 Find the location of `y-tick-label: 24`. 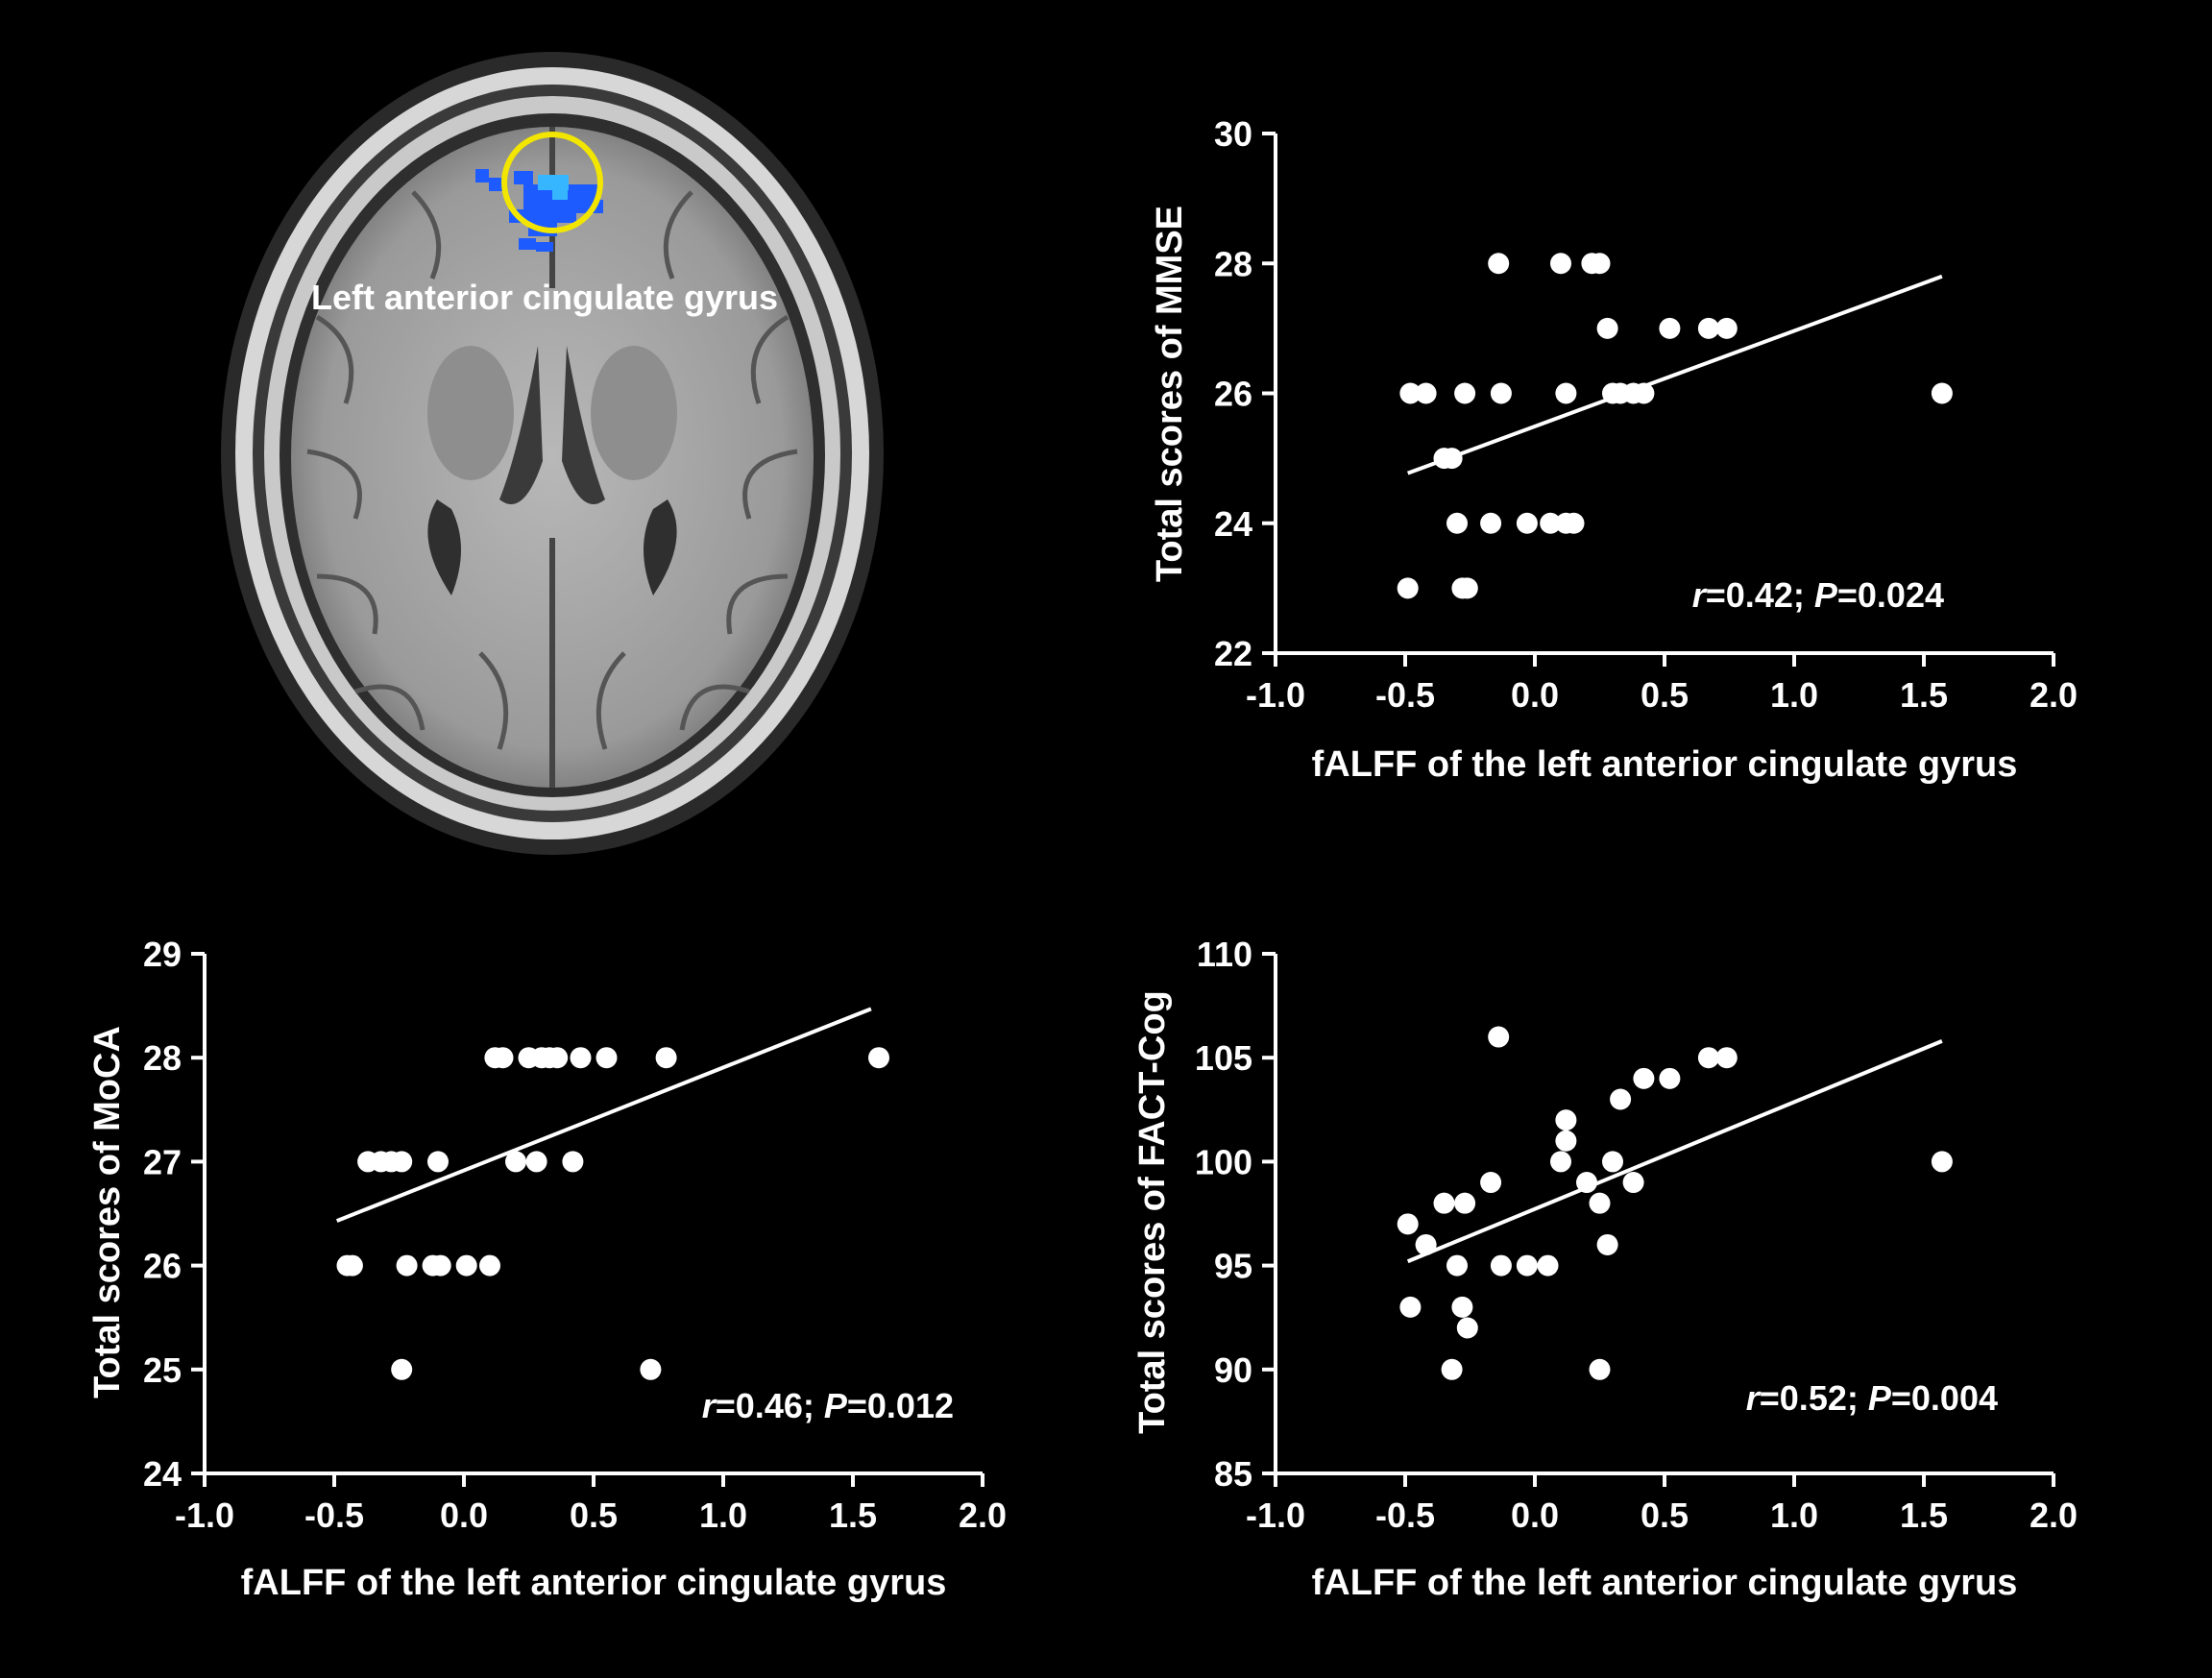

y-tick-label: 24 is located at coordinates (162, 1474).